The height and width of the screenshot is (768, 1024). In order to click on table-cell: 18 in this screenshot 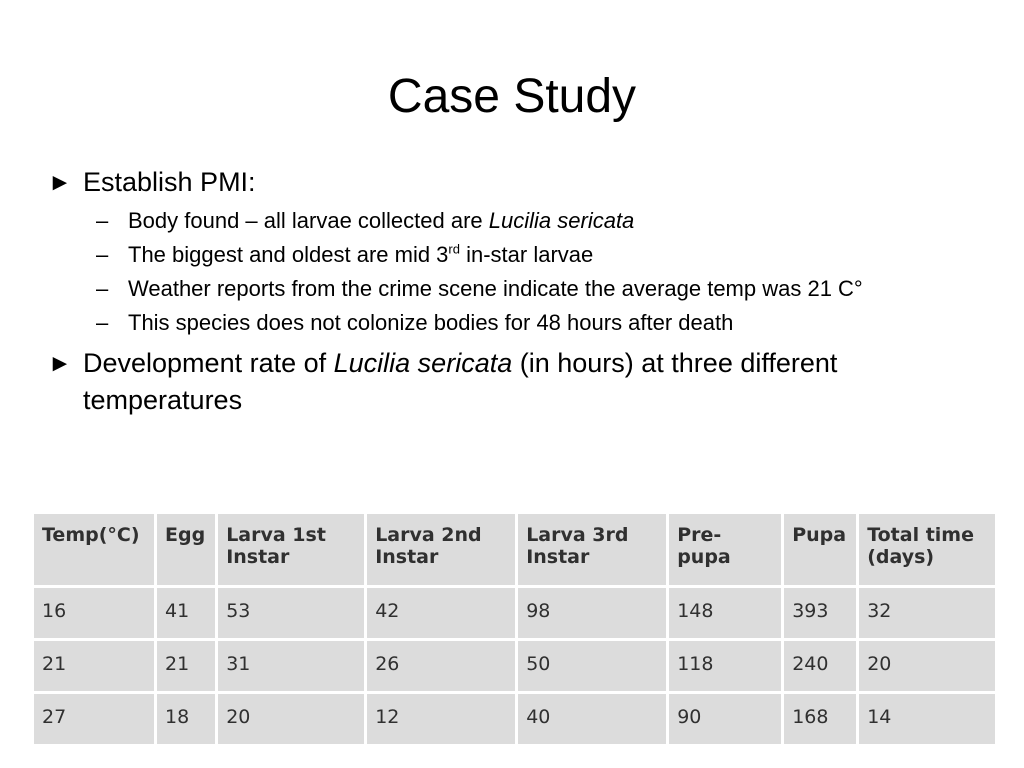, I will do `click(186, 719)`.